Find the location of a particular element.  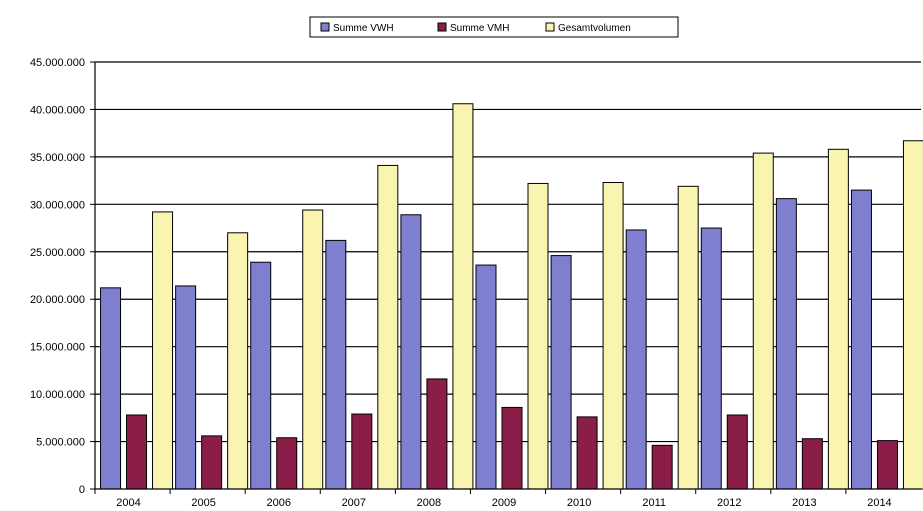

bar-summe-vmh-2013 is located at coordinates (812, 464).